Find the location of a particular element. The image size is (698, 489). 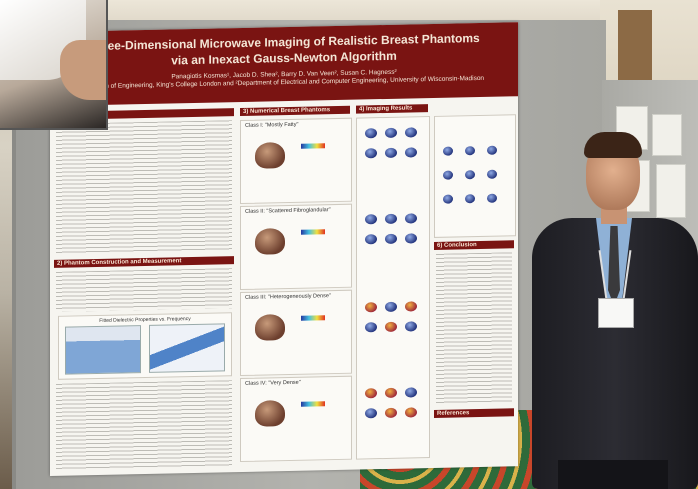

hair is located at coordinates (613, 145).